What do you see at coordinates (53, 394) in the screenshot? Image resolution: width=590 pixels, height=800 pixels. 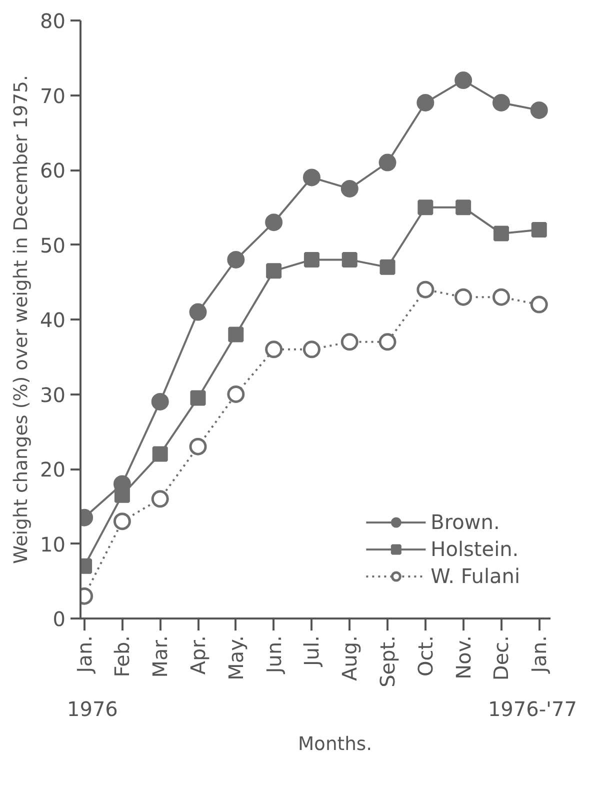 I see `y-tick-label: 30` at bounding box center [53, 394].